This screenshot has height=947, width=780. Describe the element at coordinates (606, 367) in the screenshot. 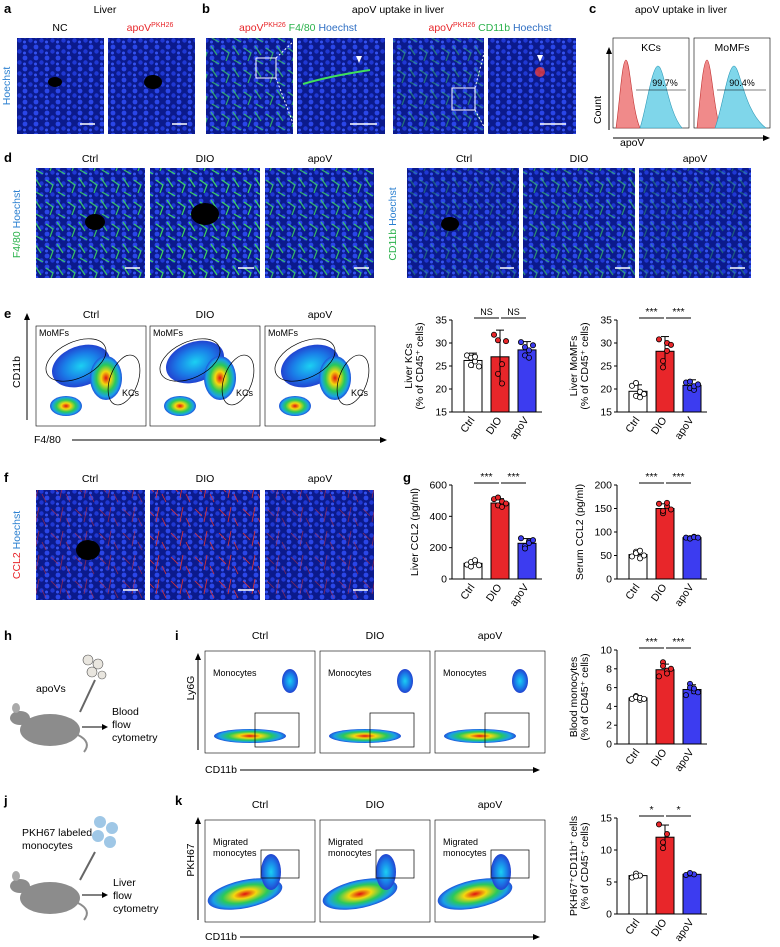

I see `y-tick-label: 25` at that location.